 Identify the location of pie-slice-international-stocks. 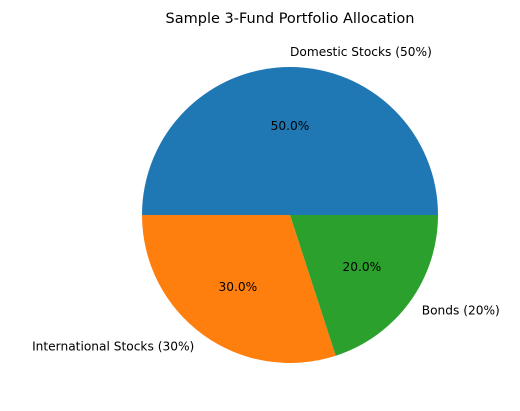
(239, 289).